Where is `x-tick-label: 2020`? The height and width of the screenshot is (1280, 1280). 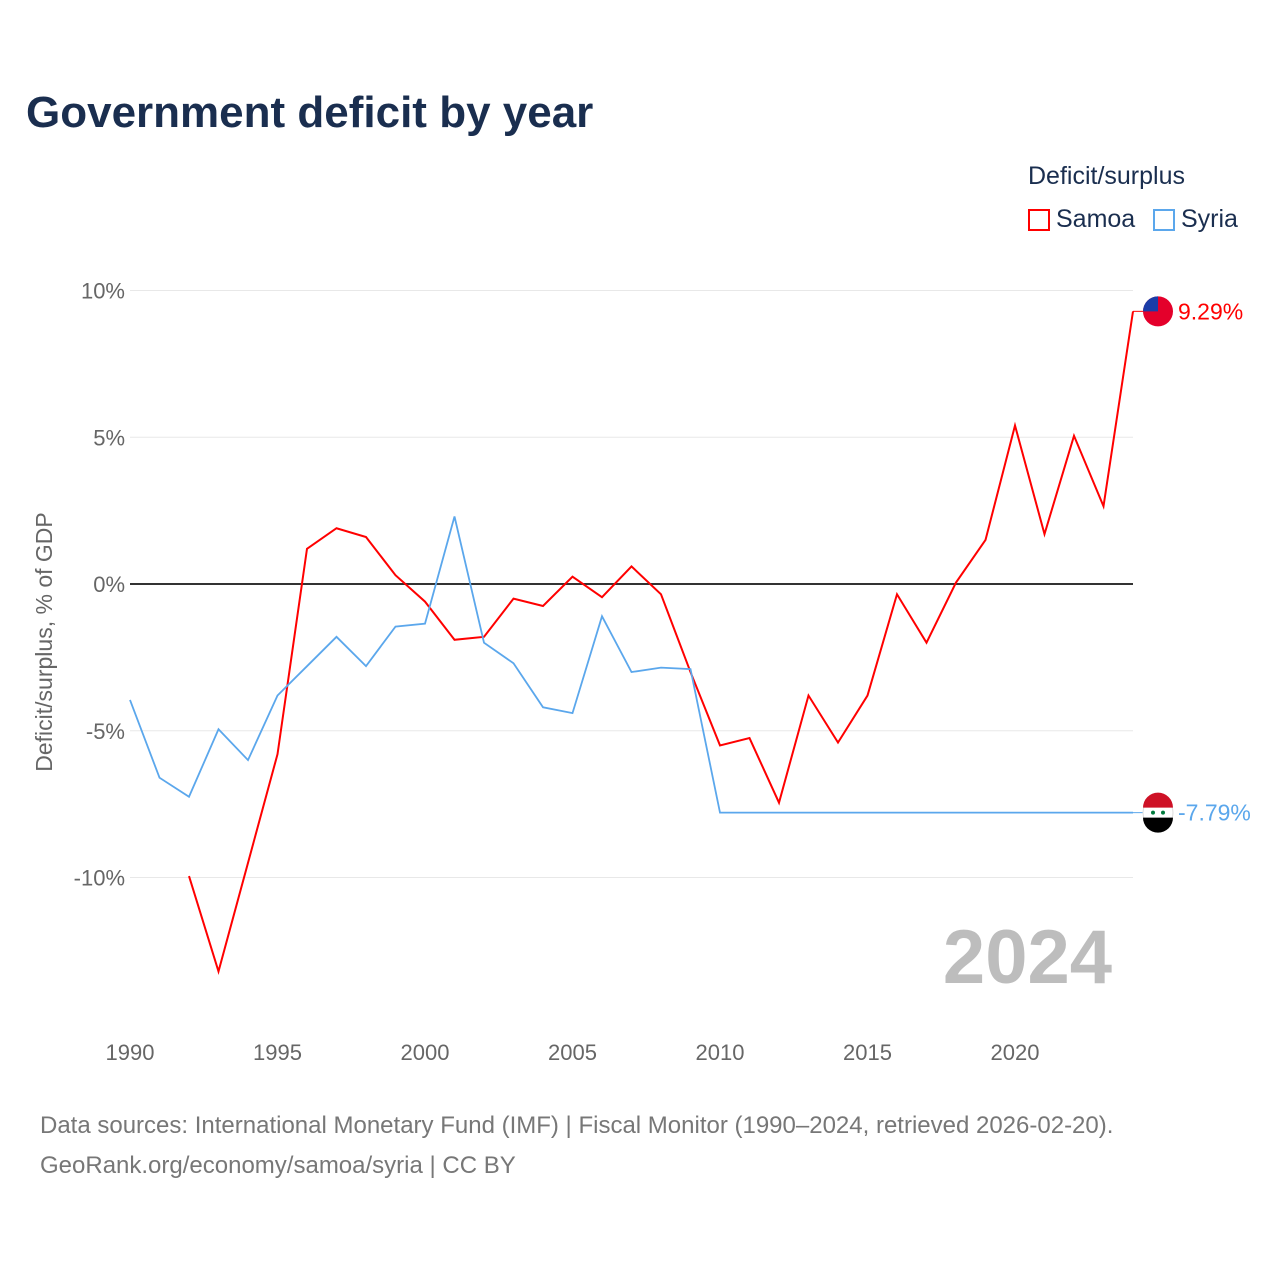
x-tick-label: 2020 is located at coordinates (1015, 1052).